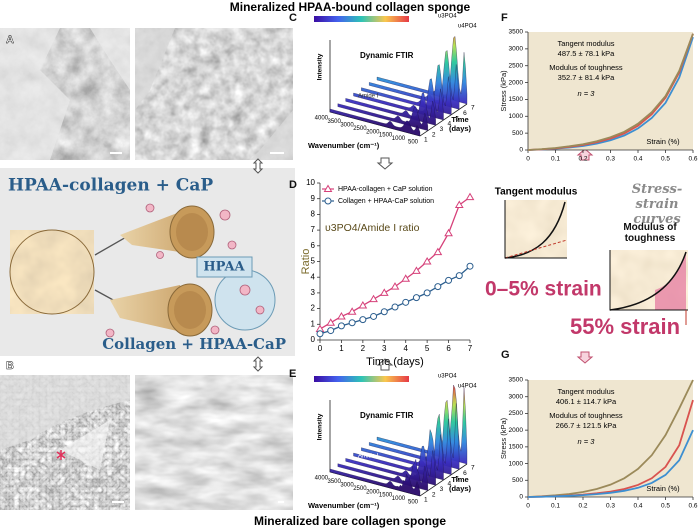  What do you see at coordinates (214, 94) in the screenshot?
I see `tem-background` at bounding box center [214, 94].